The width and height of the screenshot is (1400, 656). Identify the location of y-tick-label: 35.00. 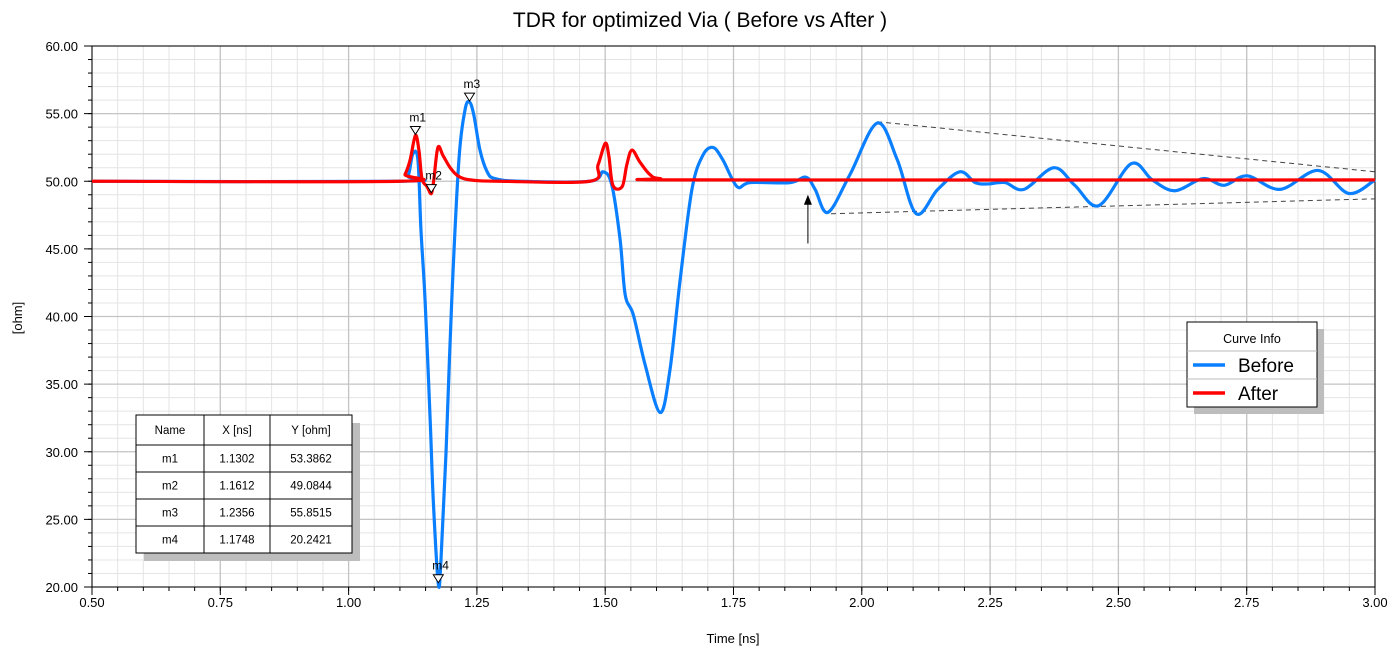
(61, 384).